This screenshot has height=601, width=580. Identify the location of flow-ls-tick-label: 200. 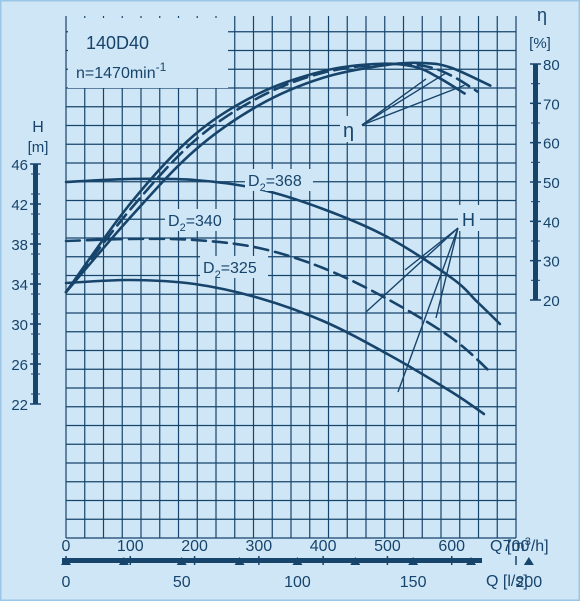
(529, 582).